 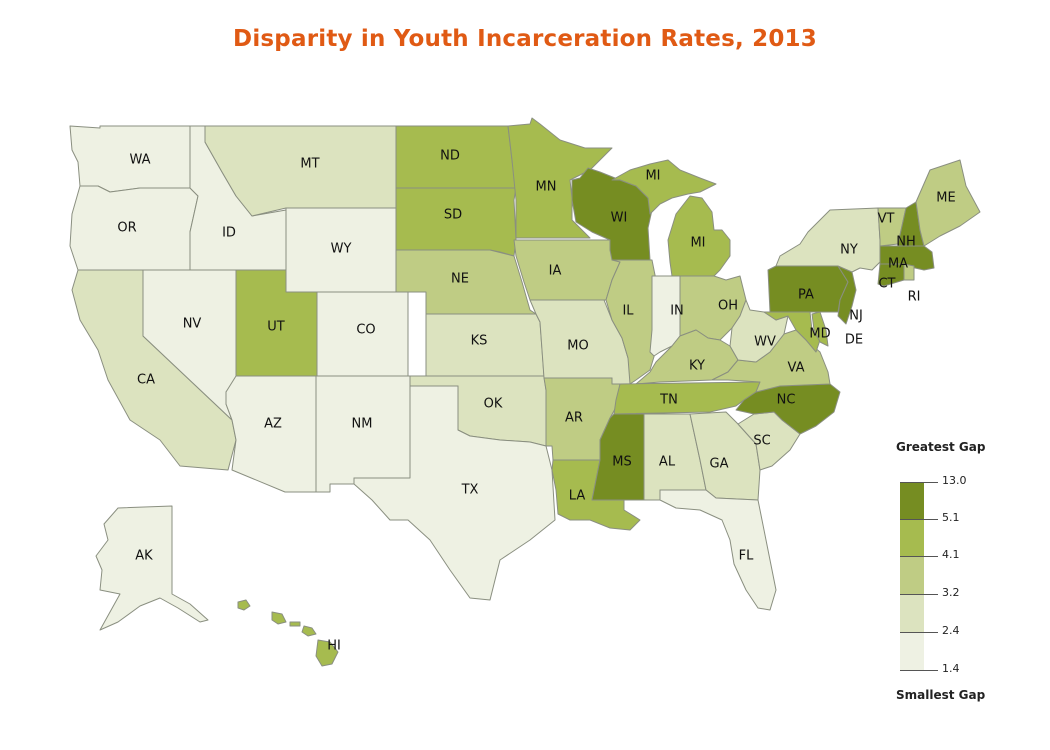 What do you see at coordinates (898, 264) in the screenshot?
I see `label-ma: MA` at bounding box center [898, 264].